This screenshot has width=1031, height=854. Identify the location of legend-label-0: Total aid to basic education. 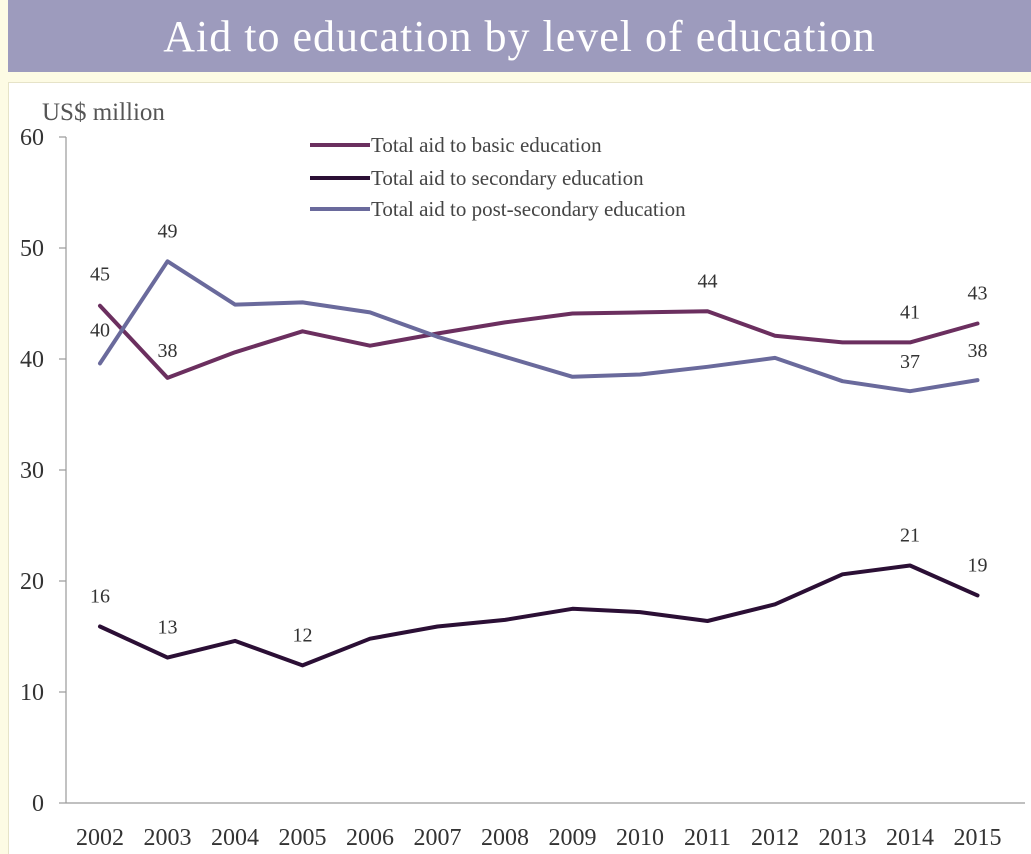
(486, 145).